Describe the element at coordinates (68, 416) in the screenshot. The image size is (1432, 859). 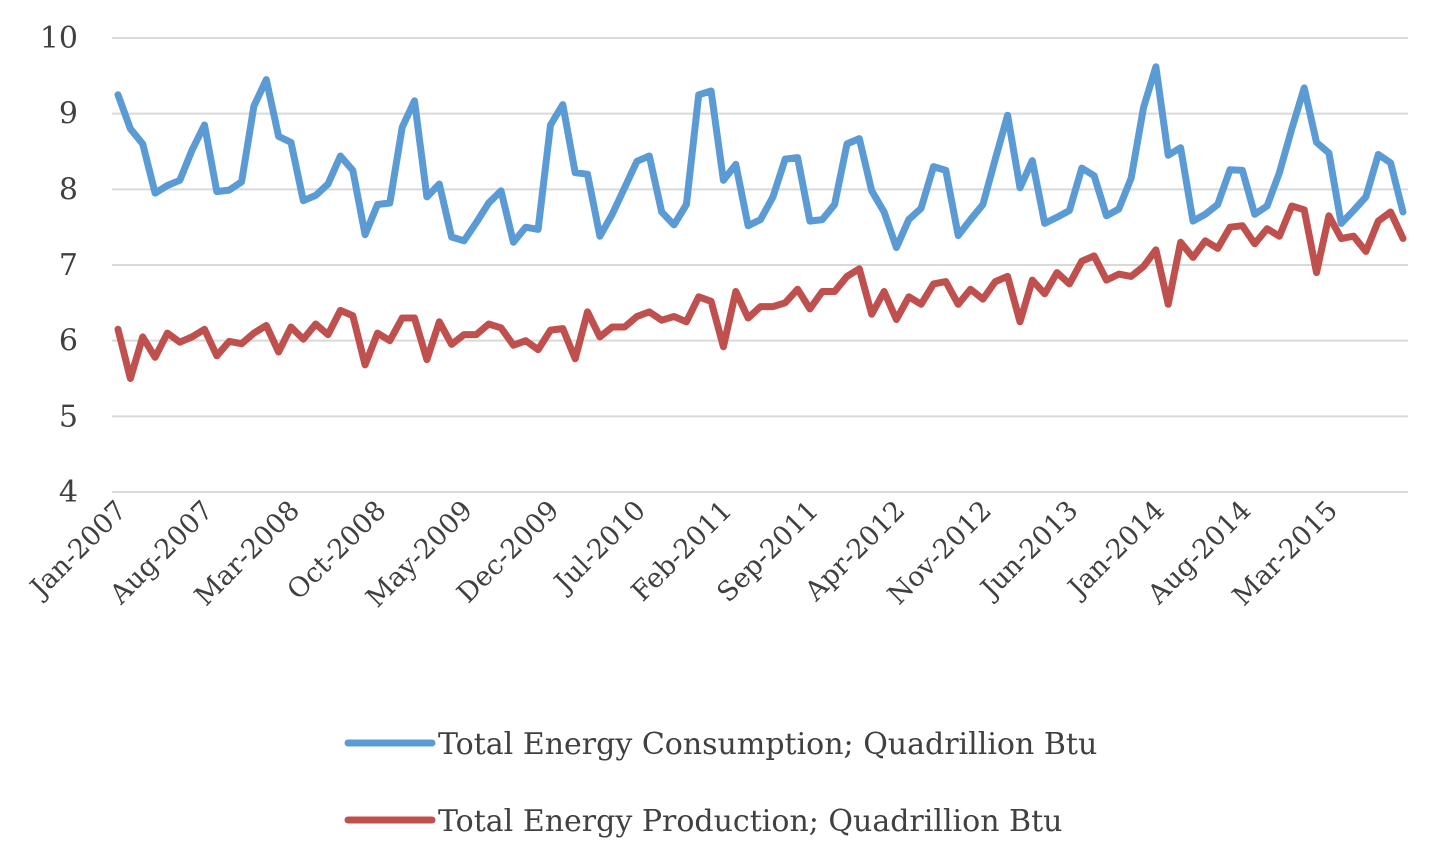
I see `y-tick-label: 5` at that location.